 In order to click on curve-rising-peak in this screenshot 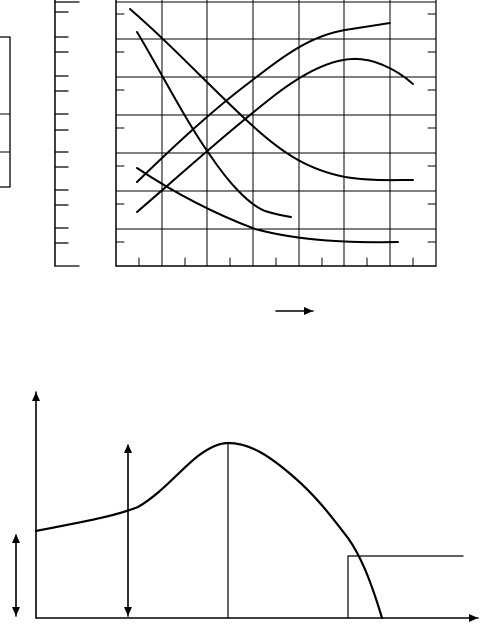, I will do `click(275, 135)`.